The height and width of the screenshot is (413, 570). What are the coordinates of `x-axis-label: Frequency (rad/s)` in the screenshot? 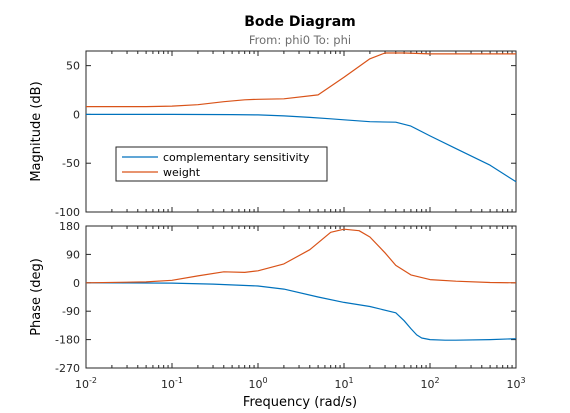 It's located at (300, 402).